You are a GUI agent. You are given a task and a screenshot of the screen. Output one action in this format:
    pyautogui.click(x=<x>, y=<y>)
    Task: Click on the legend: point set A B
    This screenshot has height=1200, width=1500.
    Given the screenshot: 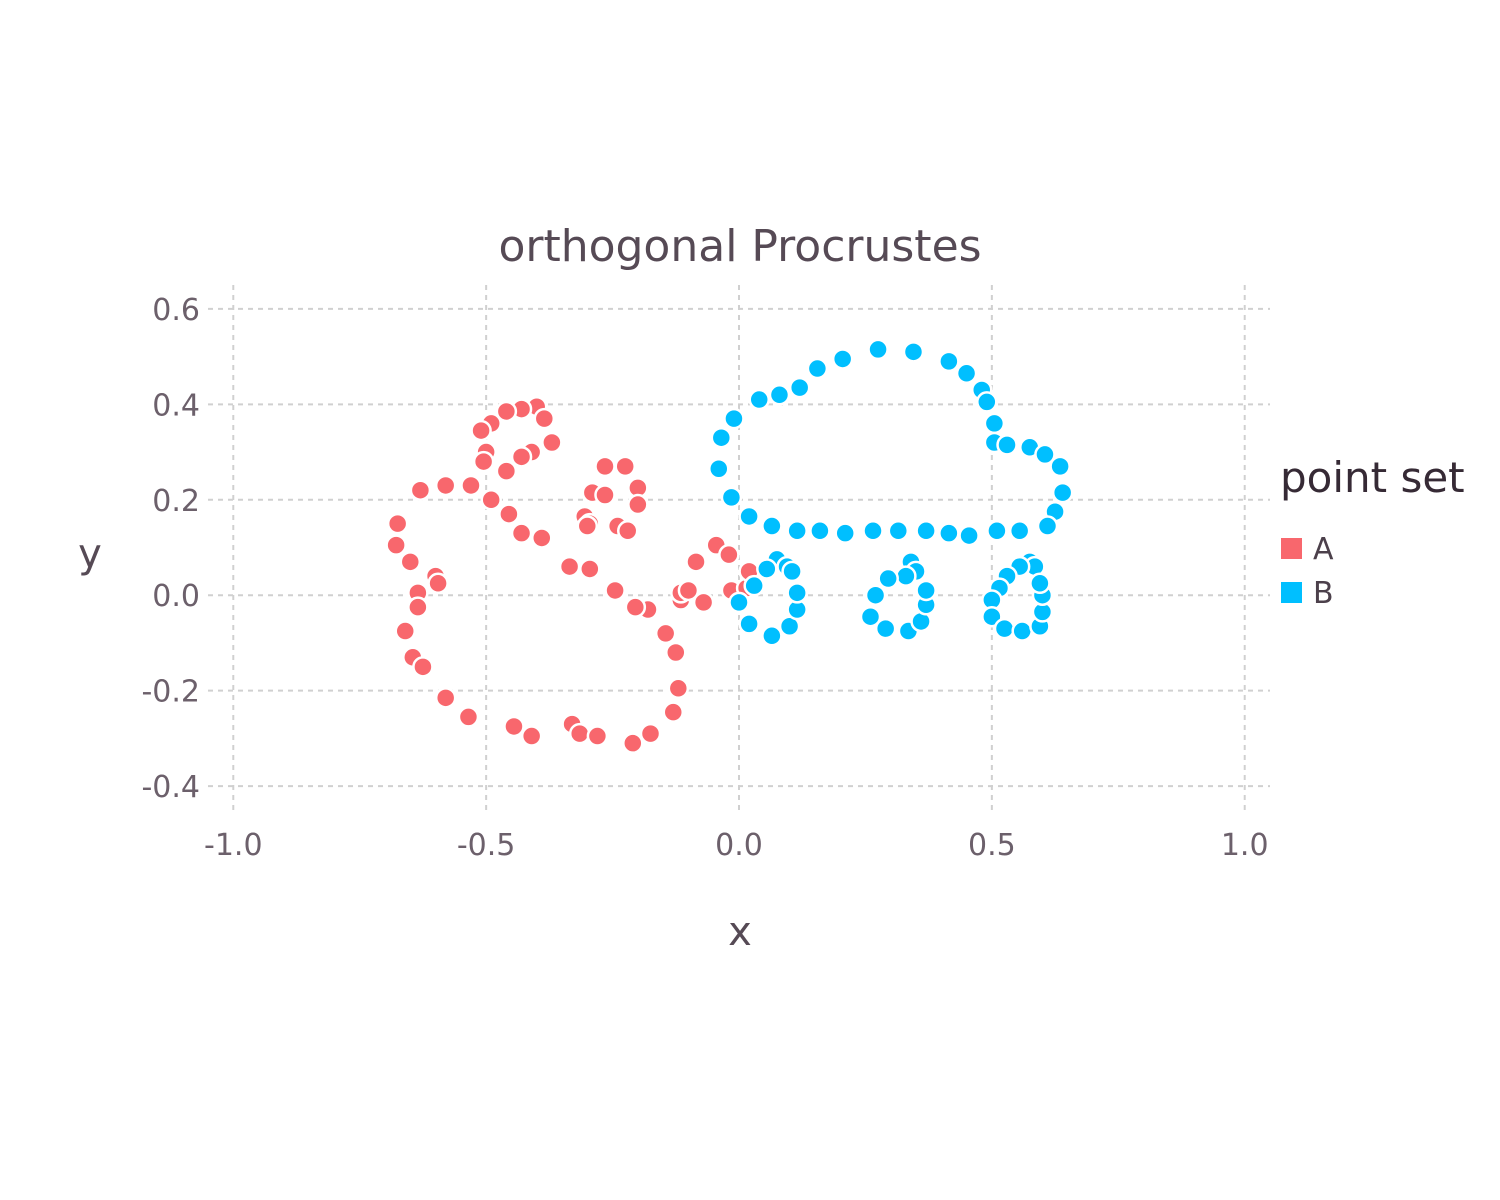 What is the action you would take?
    pyautogui.click(x=1372, y=532)
    